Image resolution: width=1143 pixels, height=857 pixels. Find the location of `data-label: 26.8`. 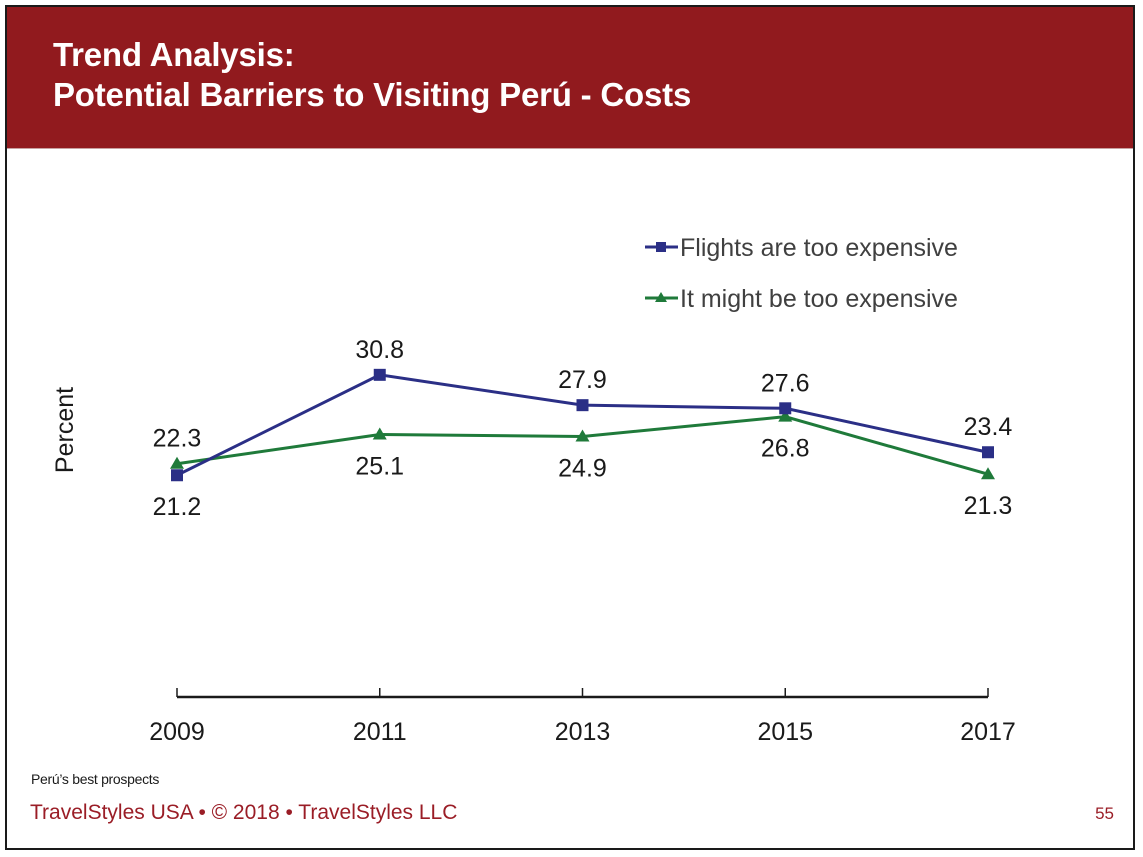

data-label: 26.8 is located at coordinates (785, 449).